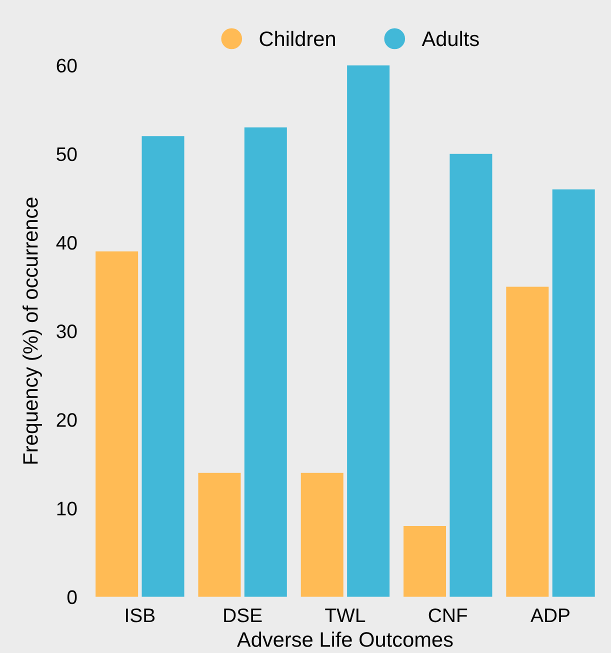 This screenshot has width=611, height=653. I want to click on x-tick-label: ADP, so click(550, 615).